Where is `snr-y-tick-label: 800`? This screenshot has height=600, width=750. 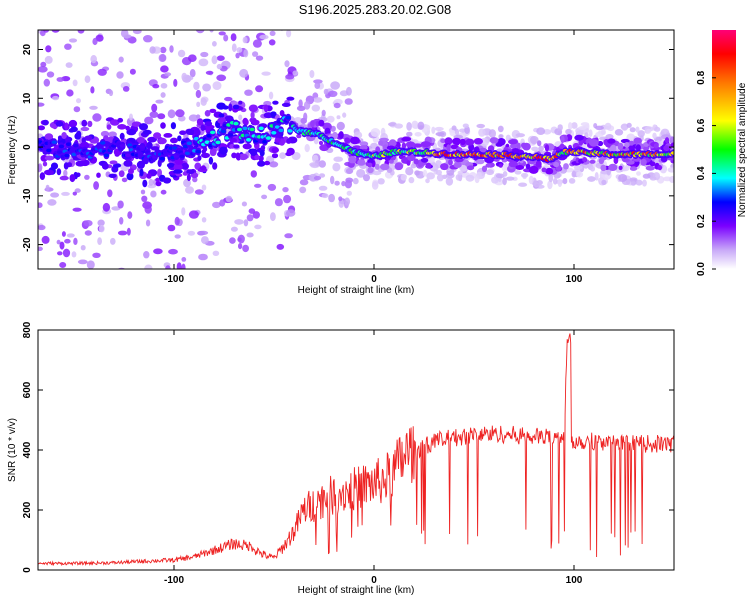 snr-y-tick-label: 800 is located at coordinates (27, 329).